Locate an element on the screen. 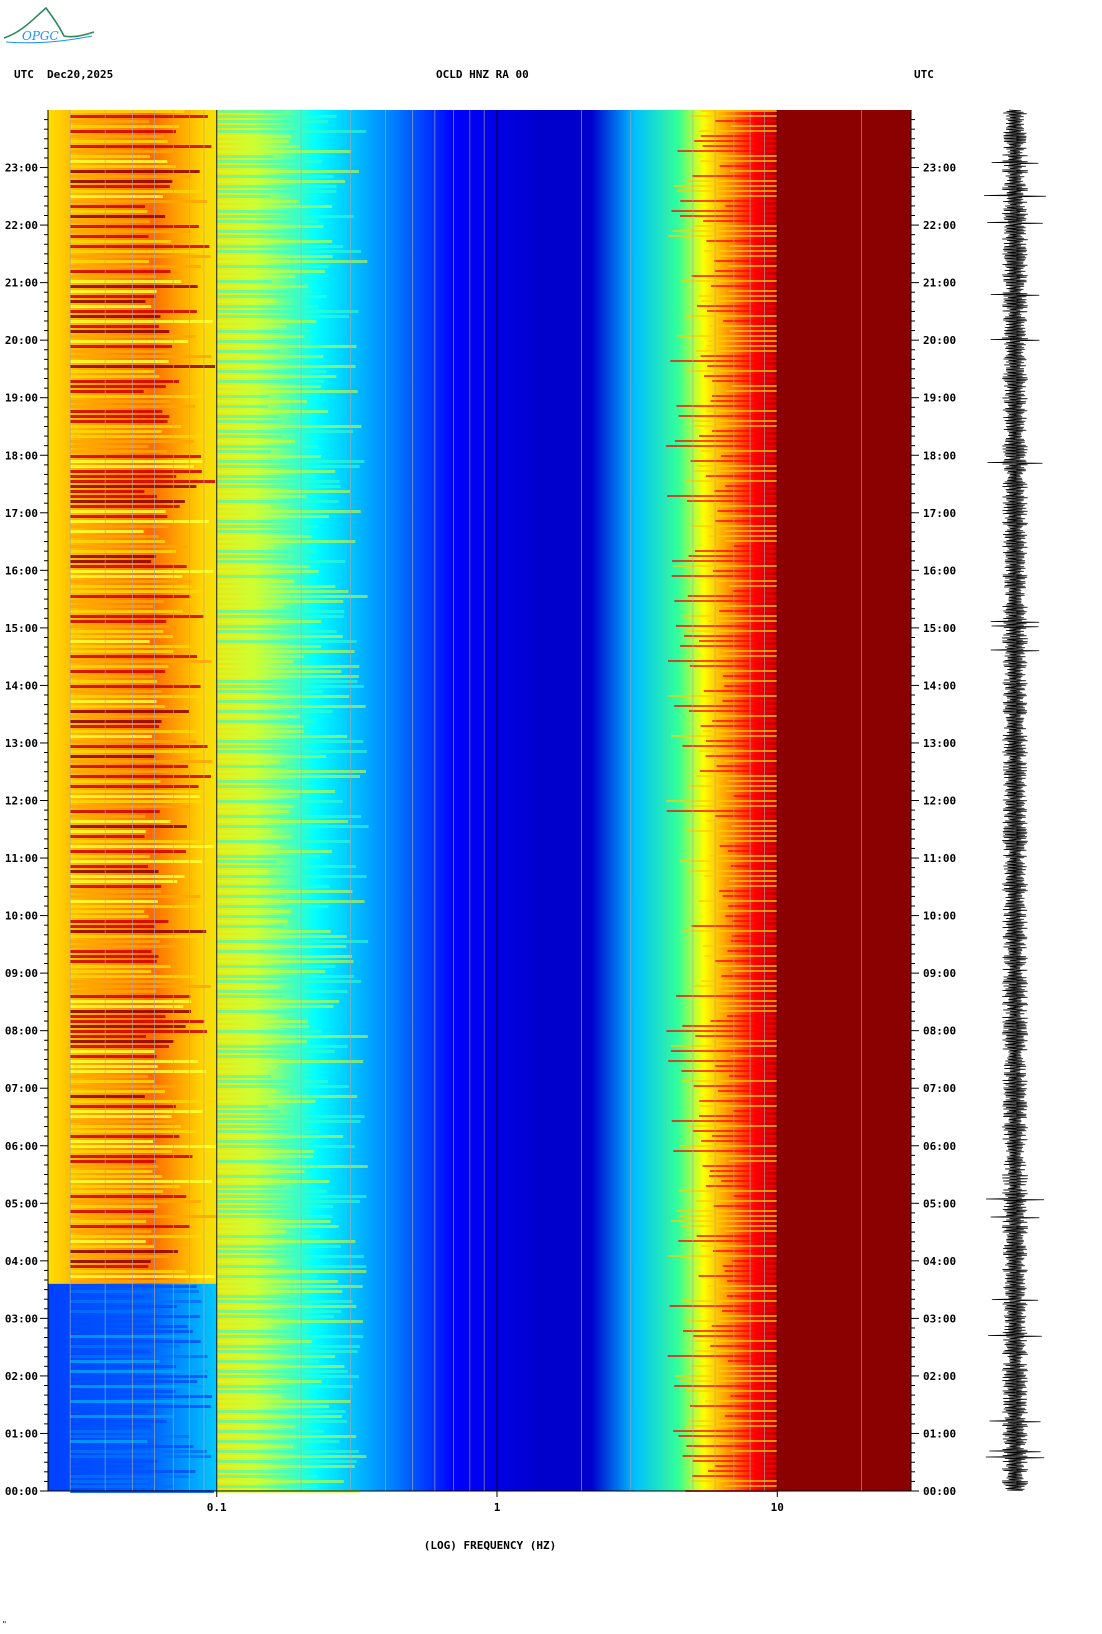 This screenshot has width=1102, height=1634. saturated-high-frequency-block is located at coordinates (844, 800).